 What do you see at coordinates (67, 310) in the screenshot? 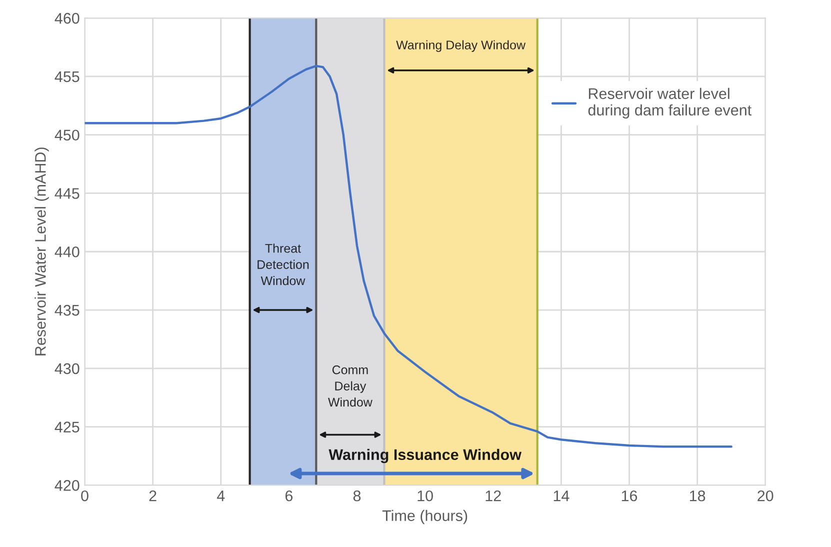
I see `y-tick-label: 435` at bounding box center [67, 310].